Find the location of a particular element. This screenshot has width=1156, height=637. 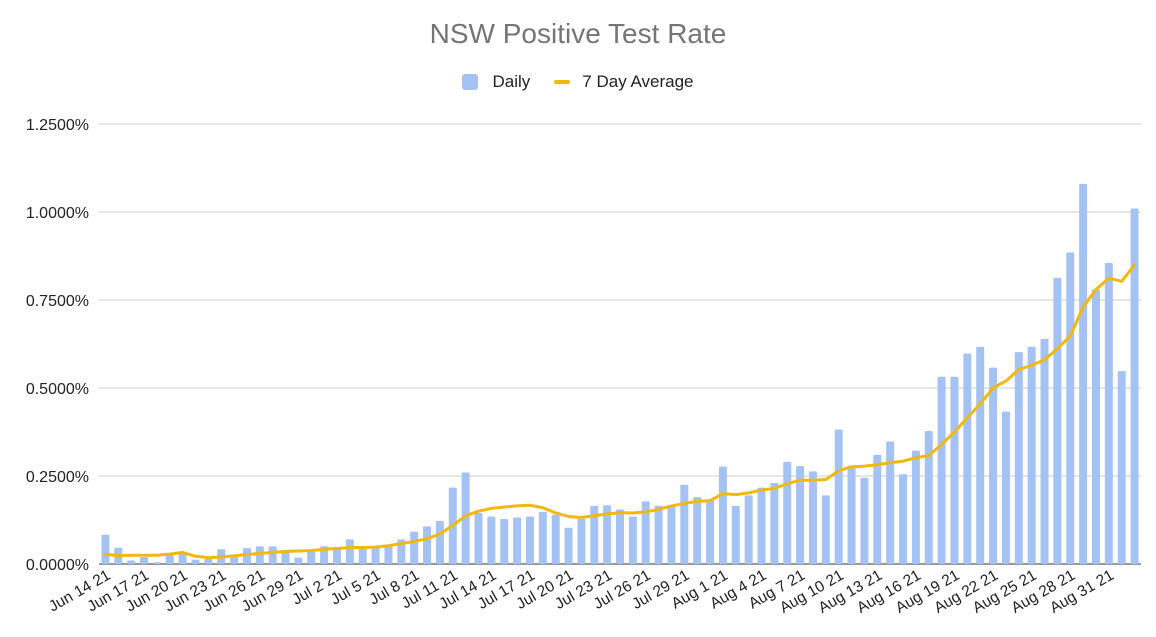

y-tick-label: 0.5000% is located at coordinates (57, 389).